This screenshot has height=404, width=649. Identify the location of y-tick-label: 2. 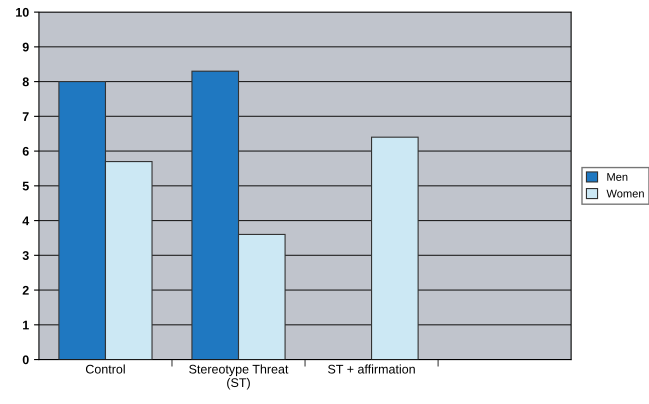
(25, 290).